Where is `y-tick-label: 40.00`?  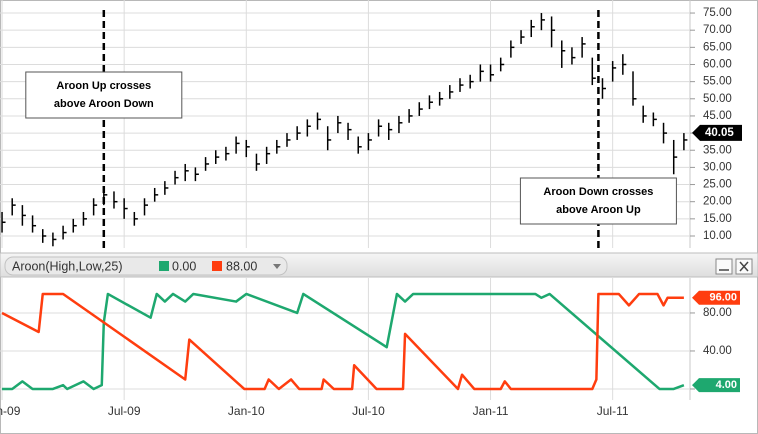 y-tick-label: 40.00 is located at coordinates (717, 351).